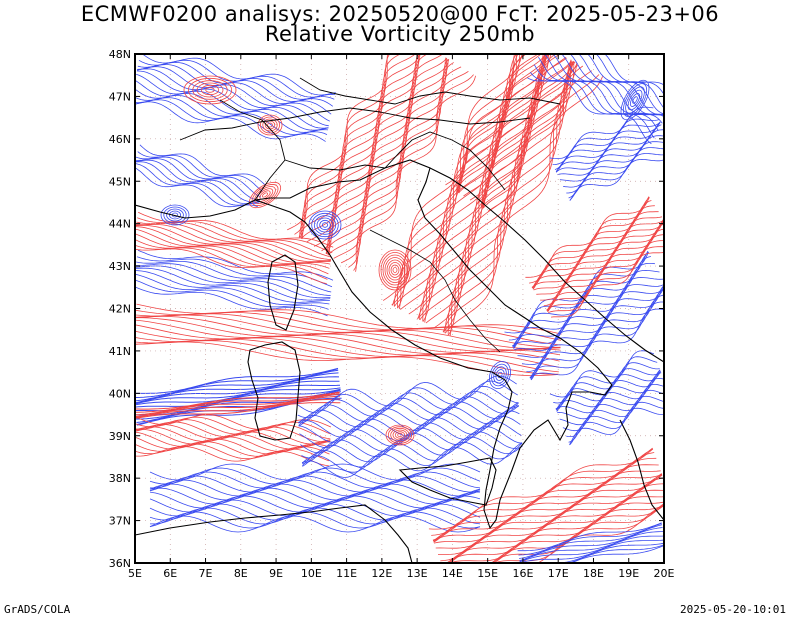 The width and height of the screenshot is (800, 618). What do you see at coordinates (447, 481) in the screenshot?
I see `sicily-coastline` at bounding box center [447, 481].